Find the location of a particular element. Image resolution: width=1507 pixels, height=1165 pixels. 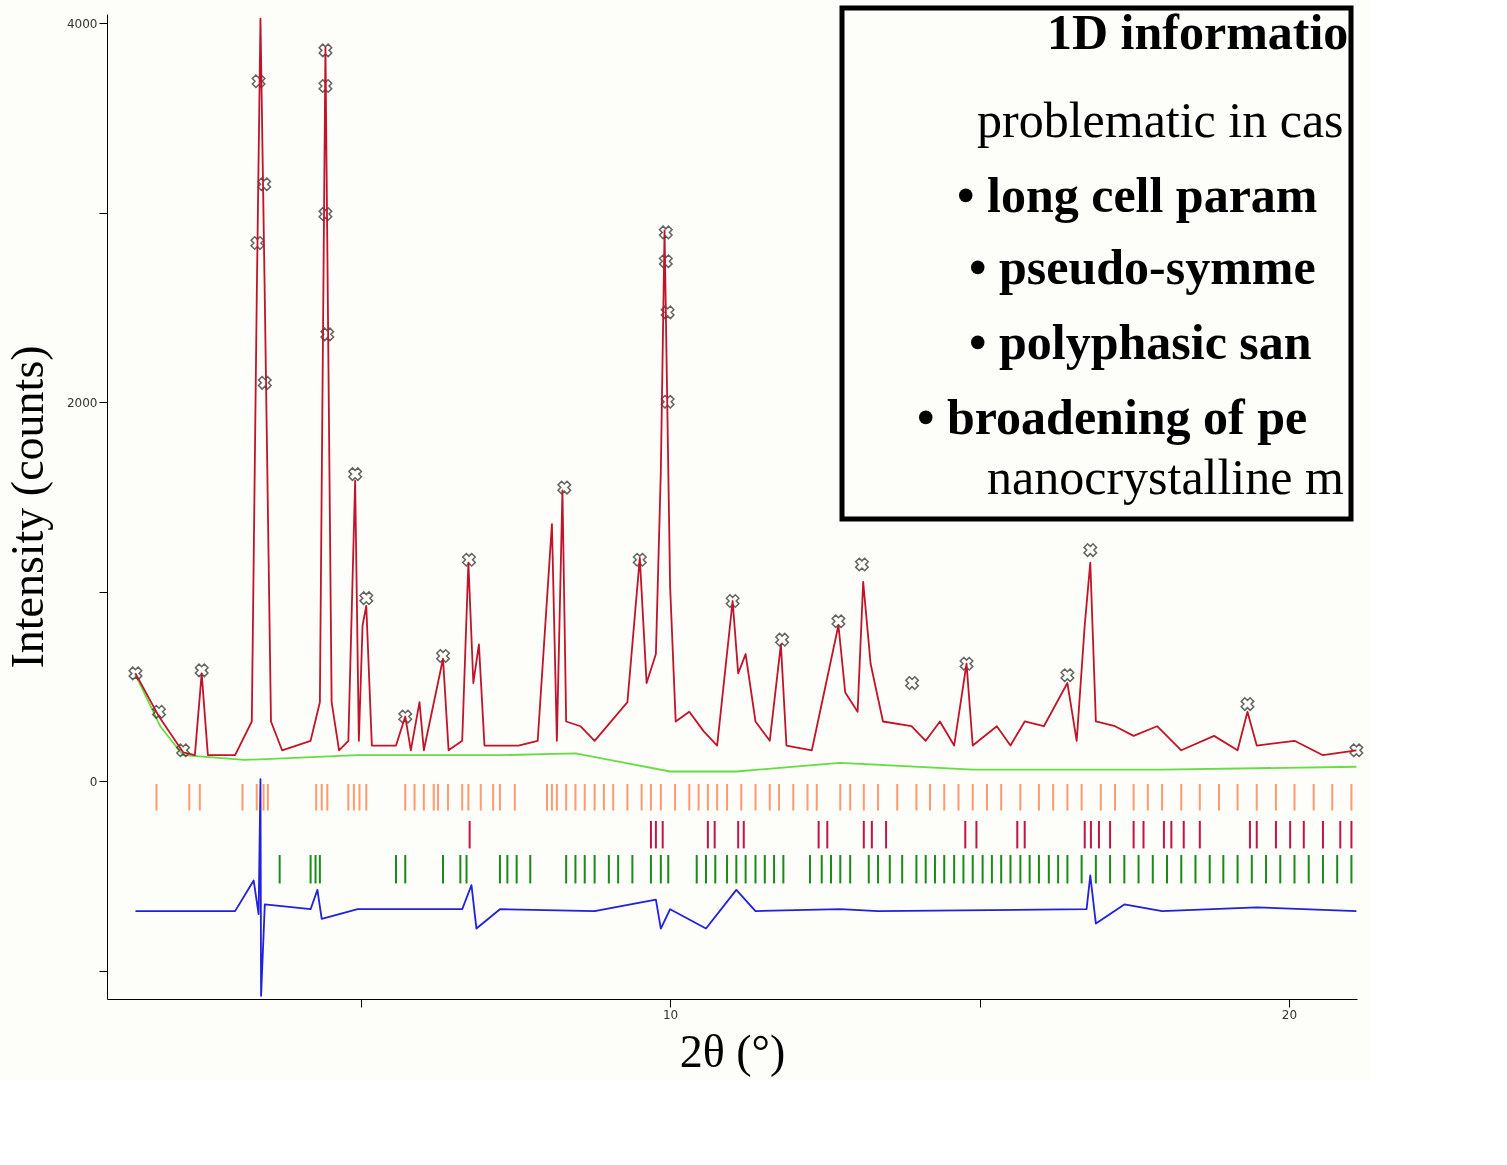

annotation: nanocrystalline m is located at coordinates (1165, 477).